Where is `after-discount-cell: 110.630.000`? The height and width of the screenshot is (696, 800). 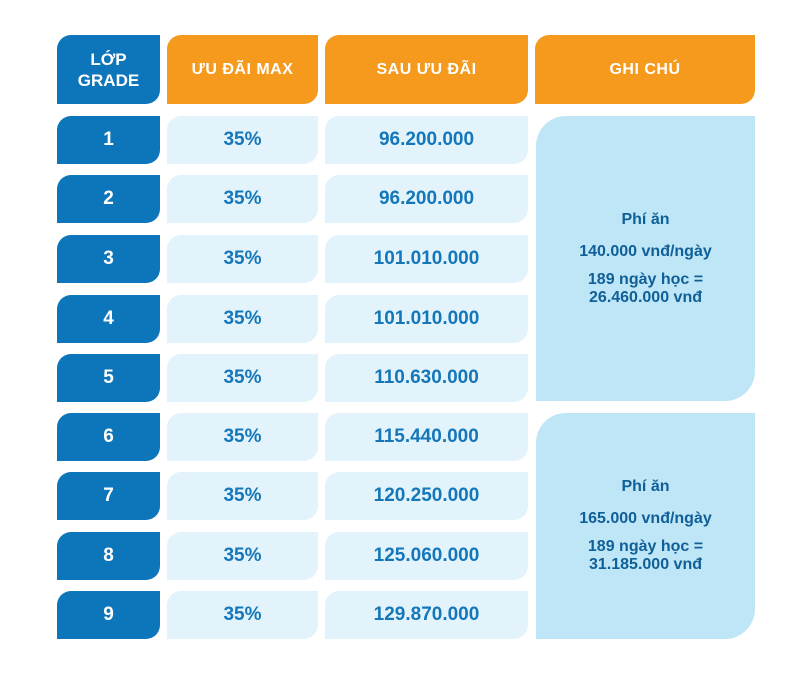 after-discount-cell: 110.630.000 is located at coordinates (426, 378).